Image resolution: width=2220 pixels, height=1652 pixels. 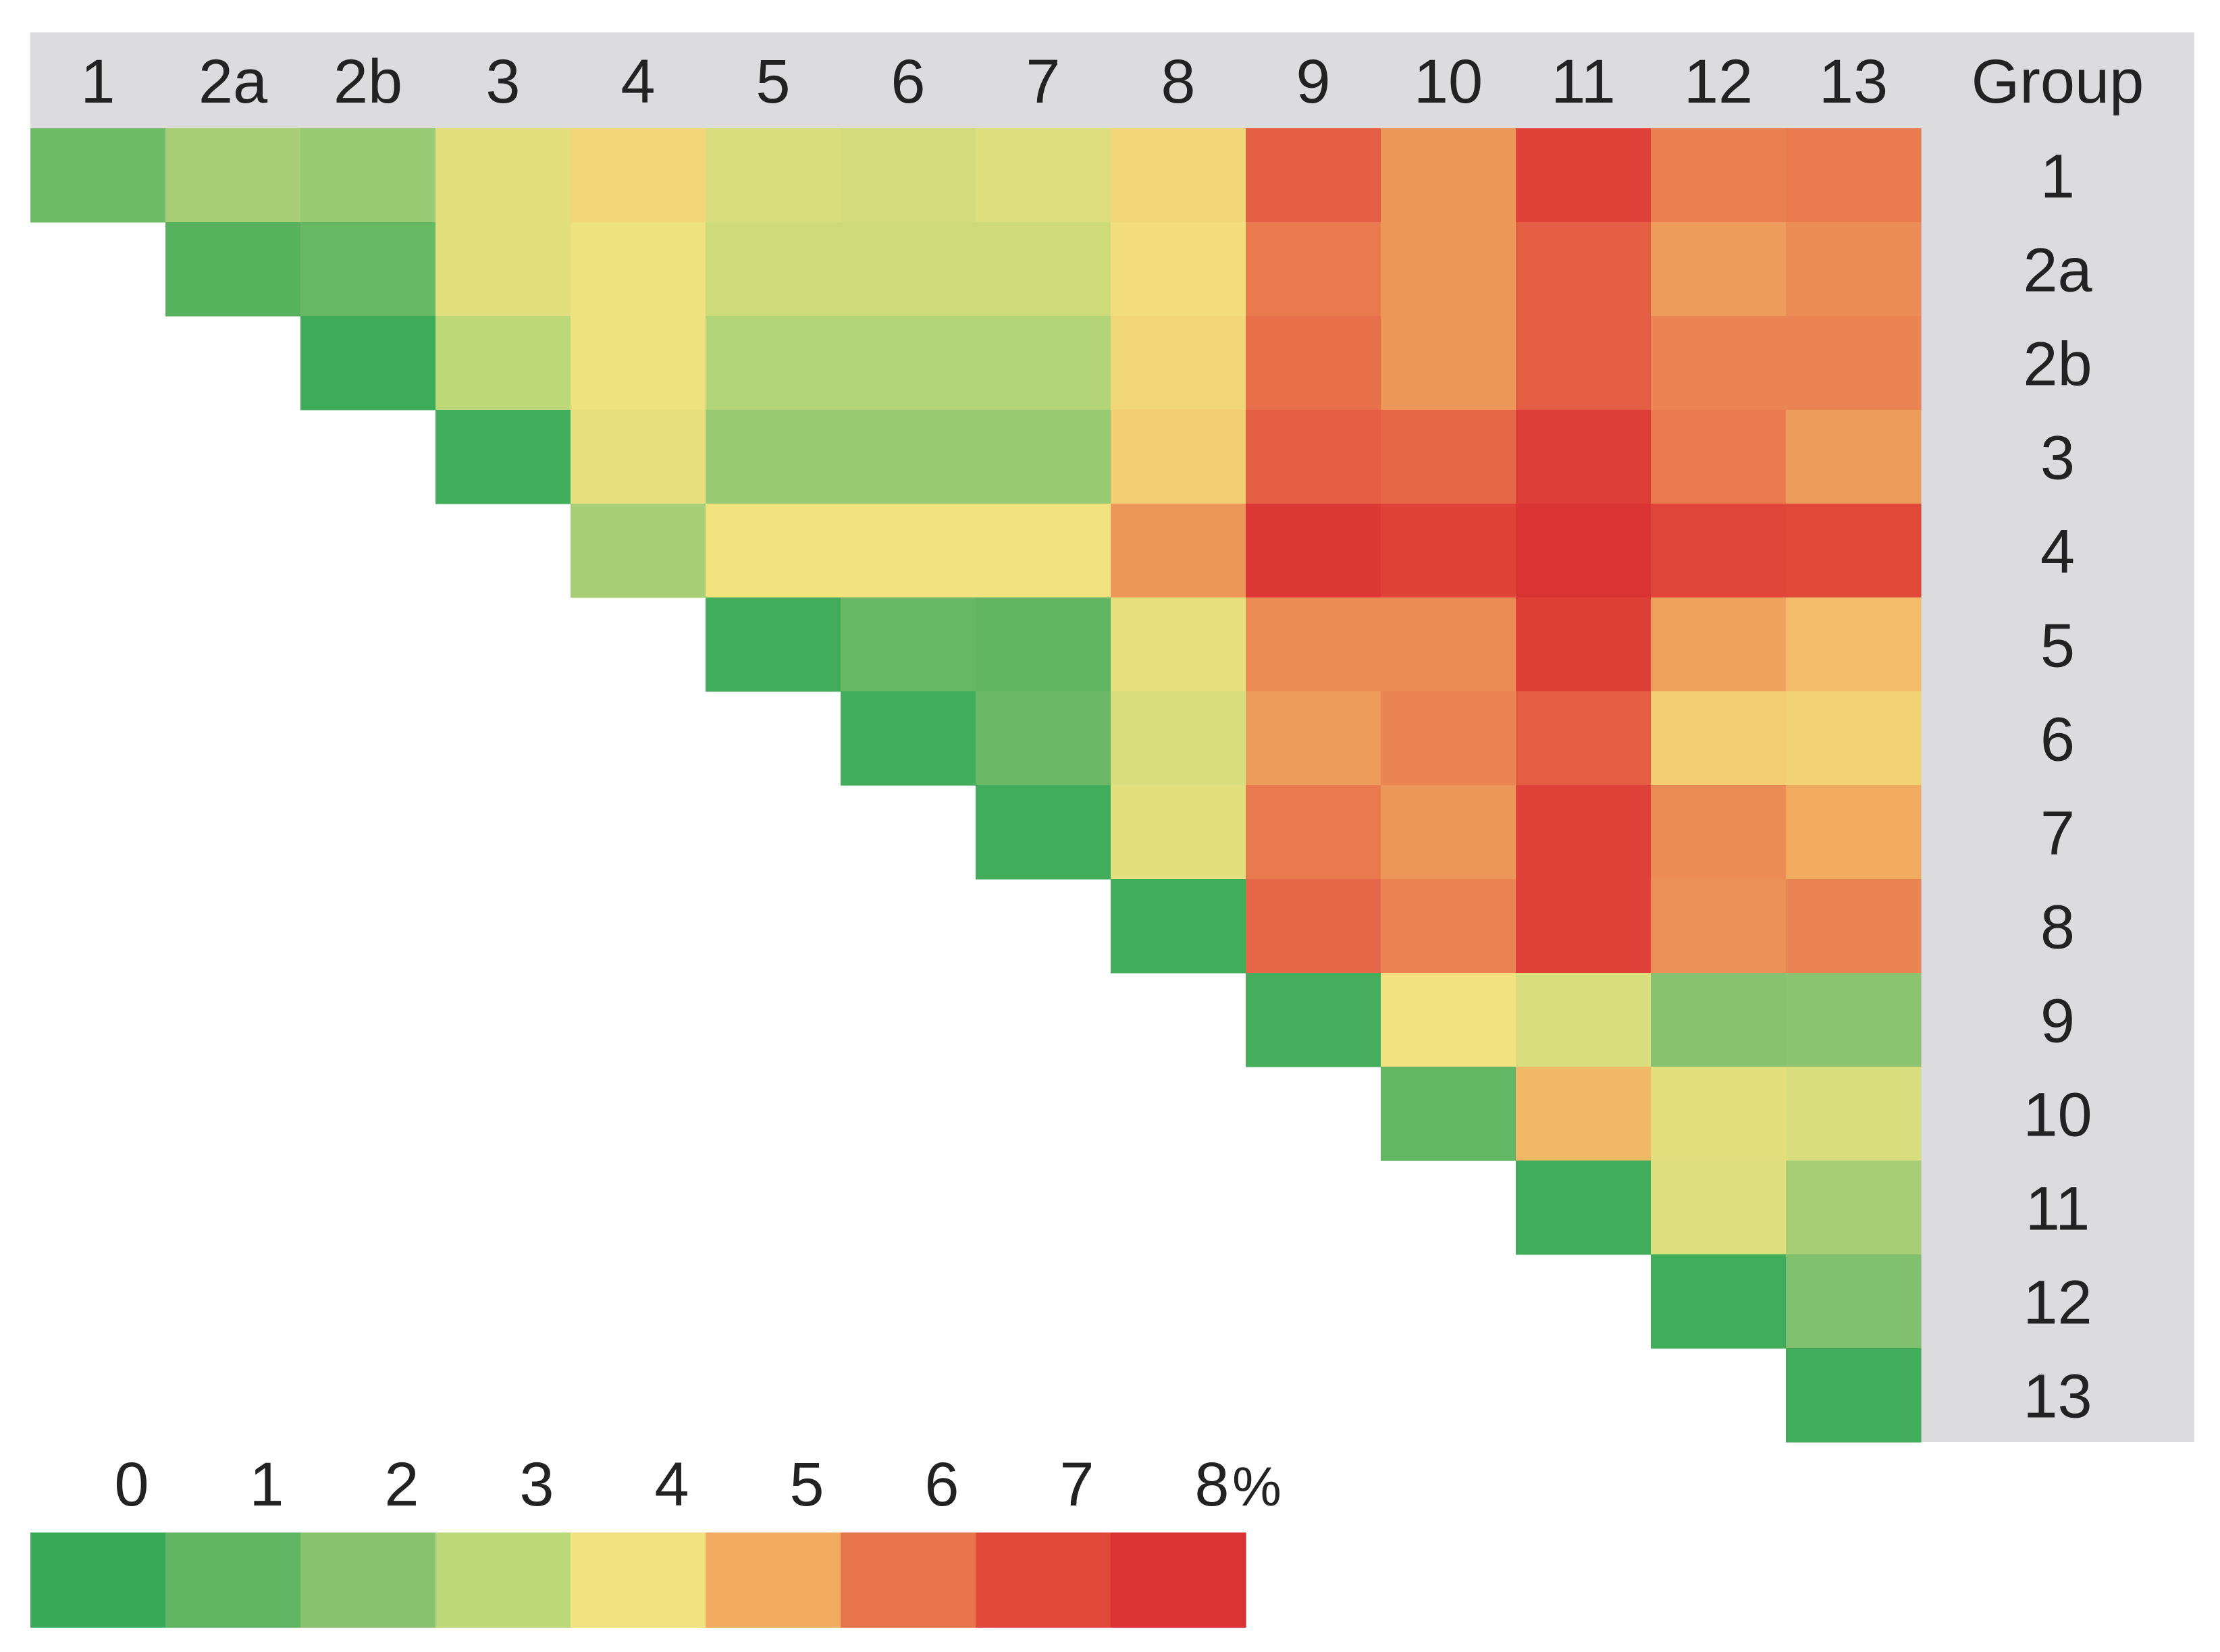 I want to click on row-label-6: 6, so click(x=2057, y=739).